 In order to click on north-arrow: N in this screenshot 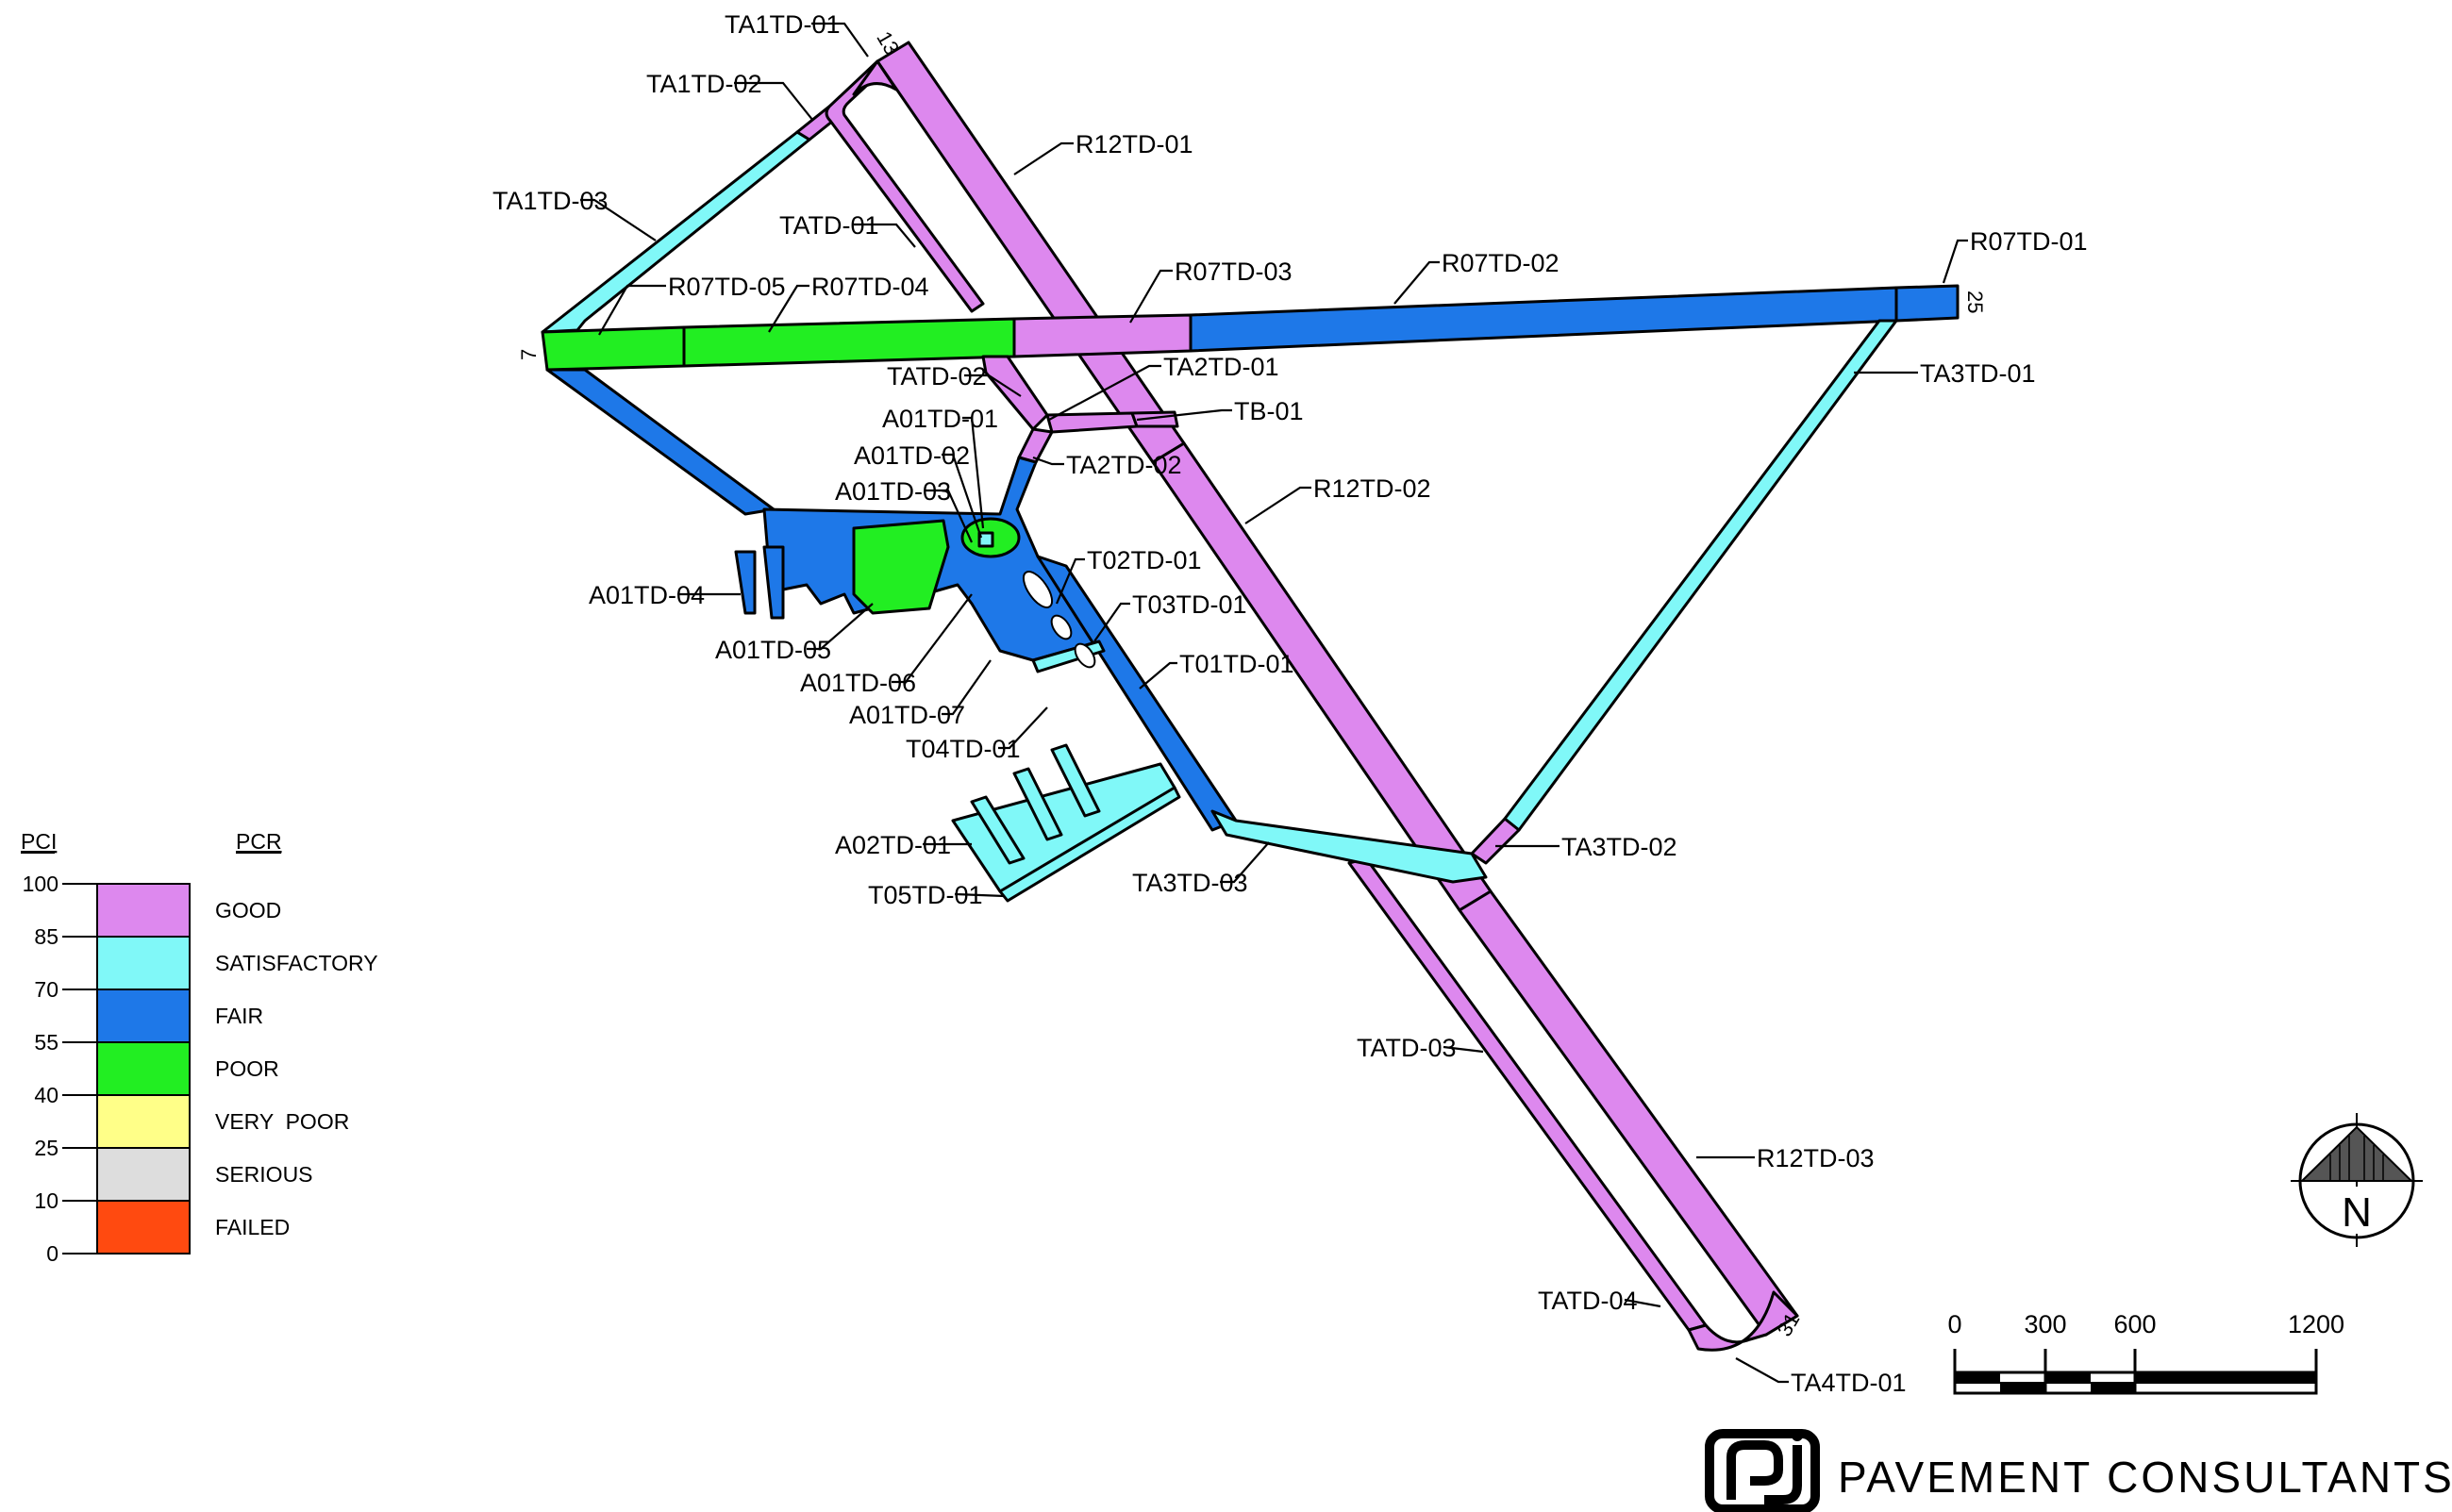, I will do `click(2357, 1180)`.